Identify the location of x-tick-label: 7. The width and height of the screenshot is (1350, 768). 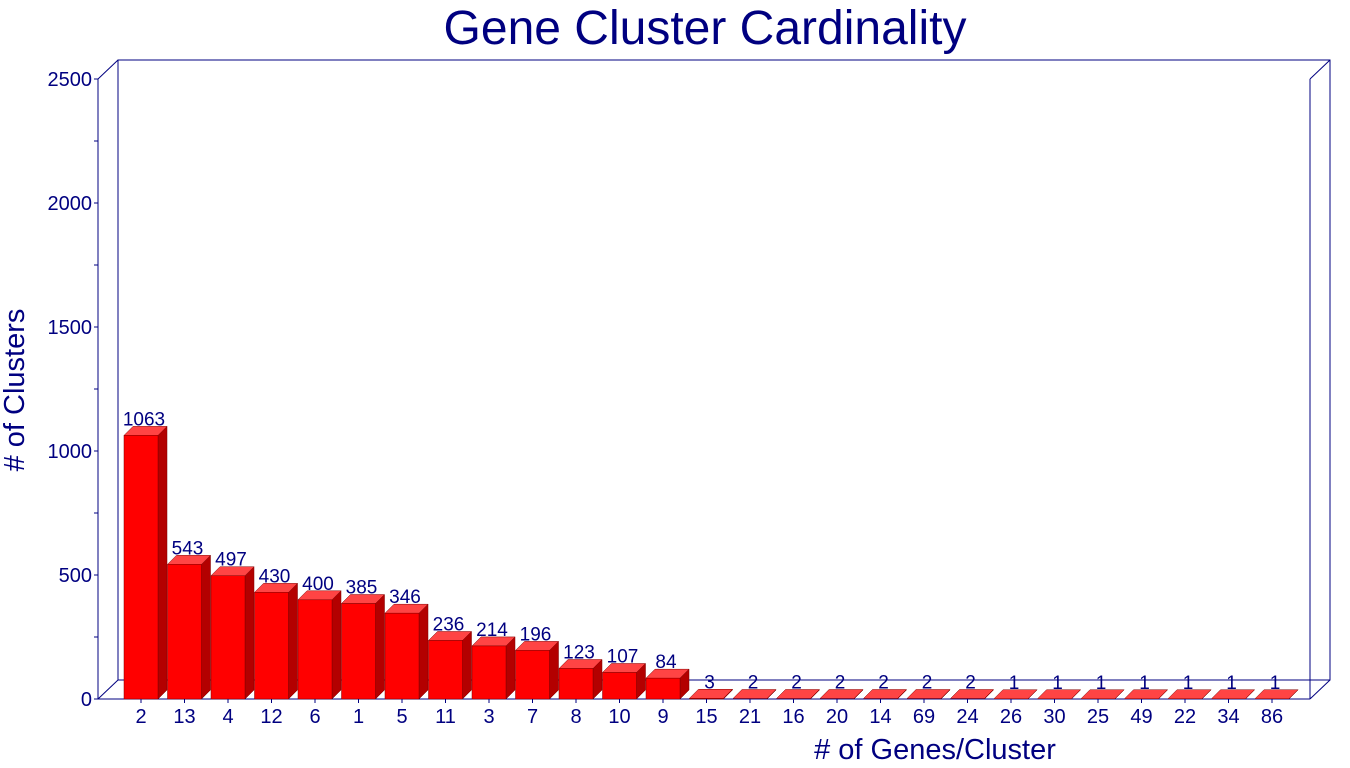
(532, 717).